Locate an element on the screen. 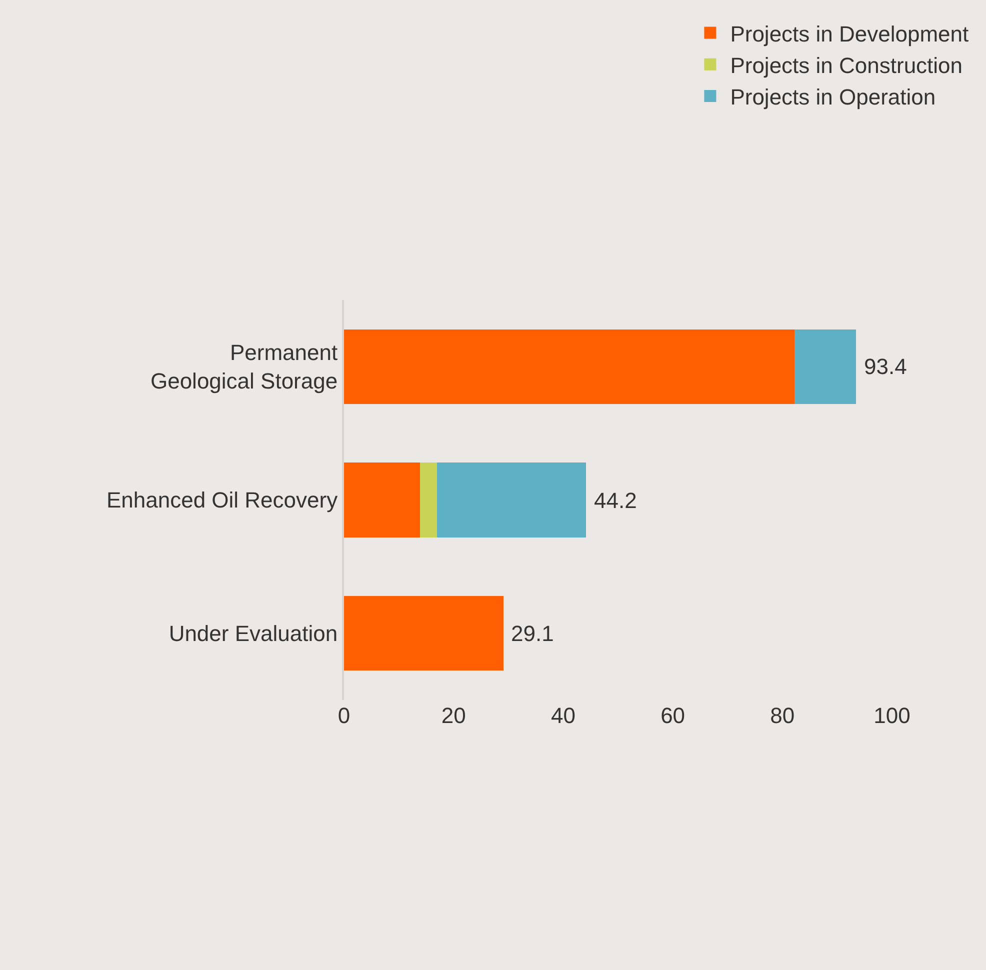  legend-label: Projects in Development is located at coordinates (849, 33).